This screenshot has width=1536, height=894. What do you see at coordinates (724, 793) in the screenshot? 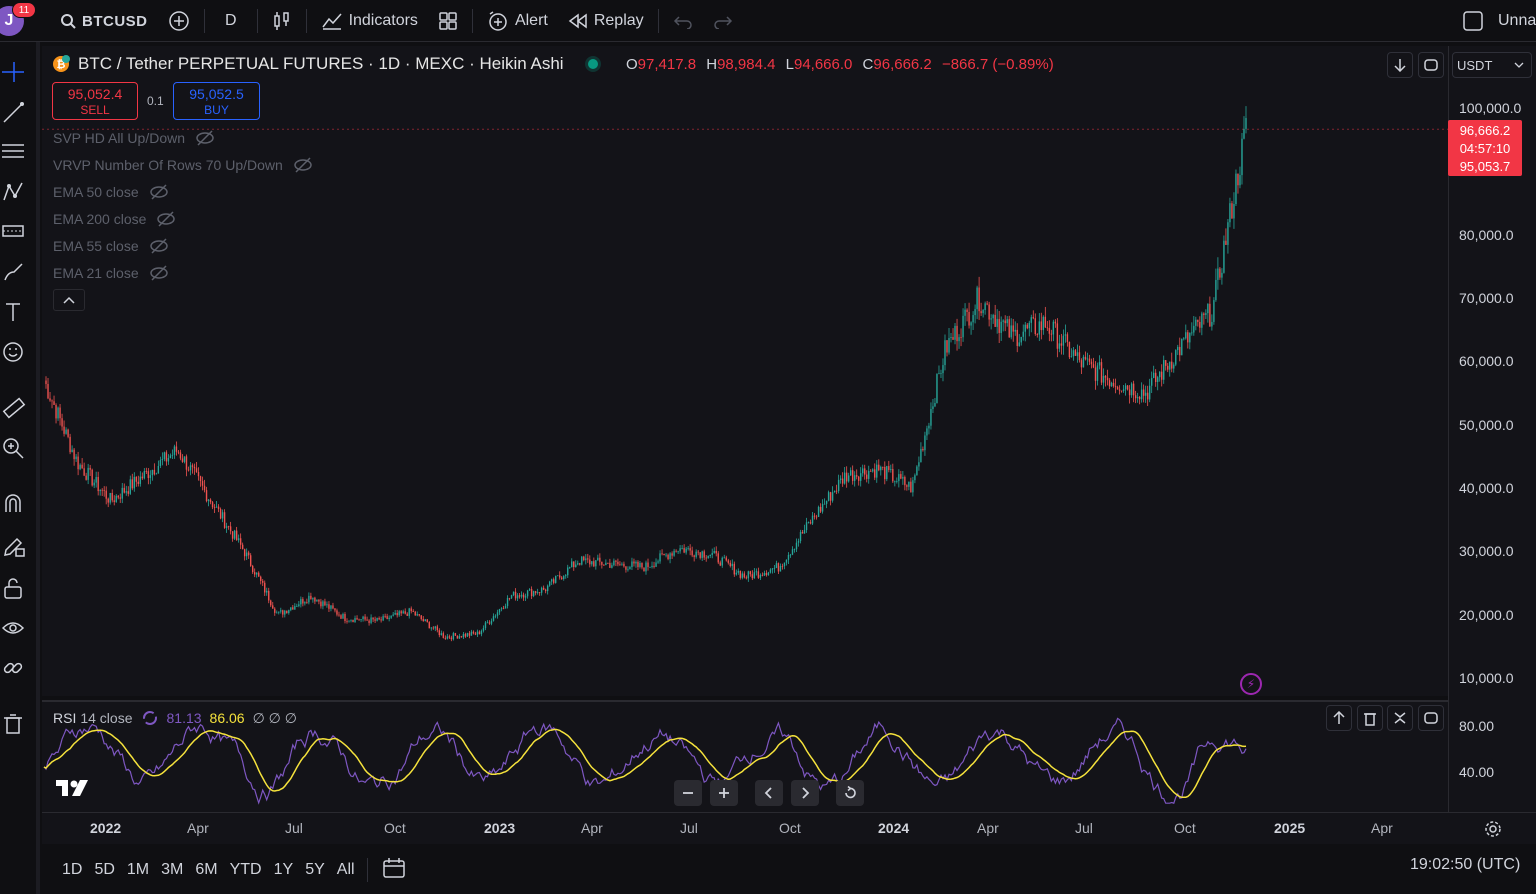
I see `zoom-in-button` at bounding box center [724, 793].